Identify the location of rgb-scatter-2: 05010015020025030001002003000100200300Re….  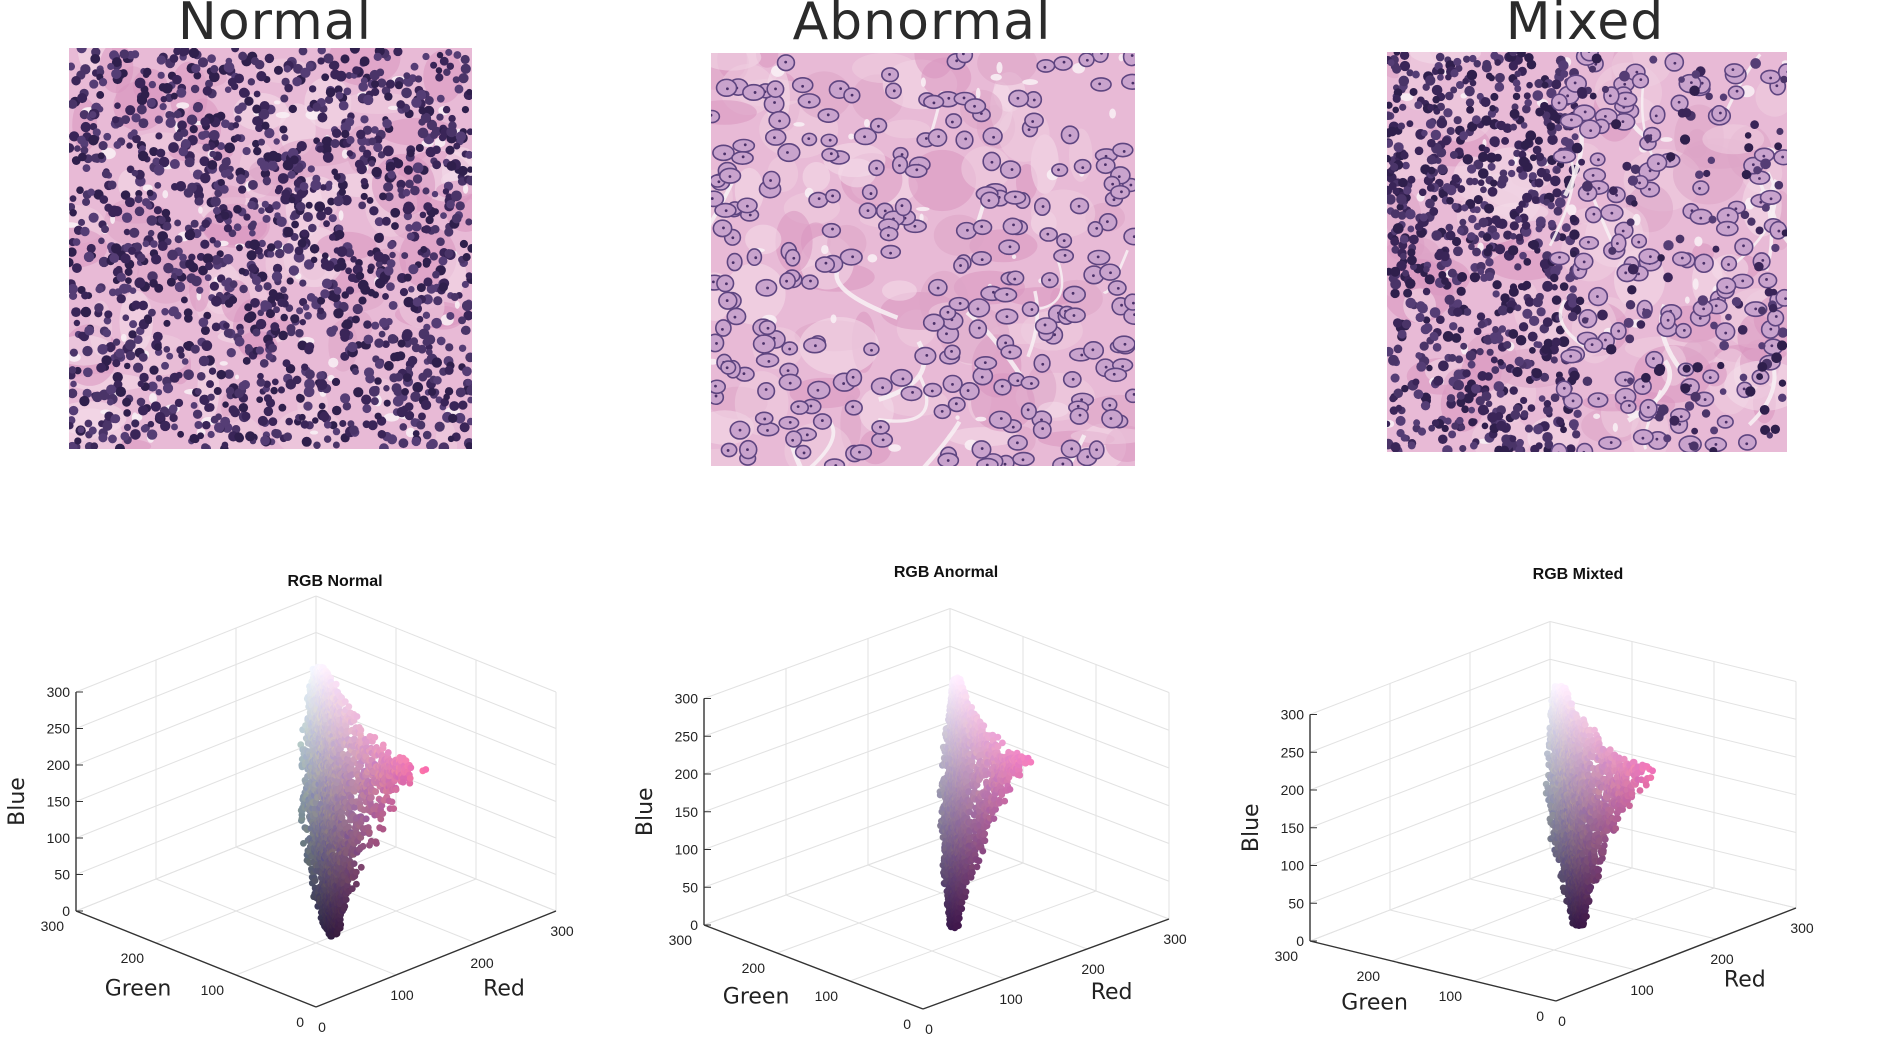
(910, 800).